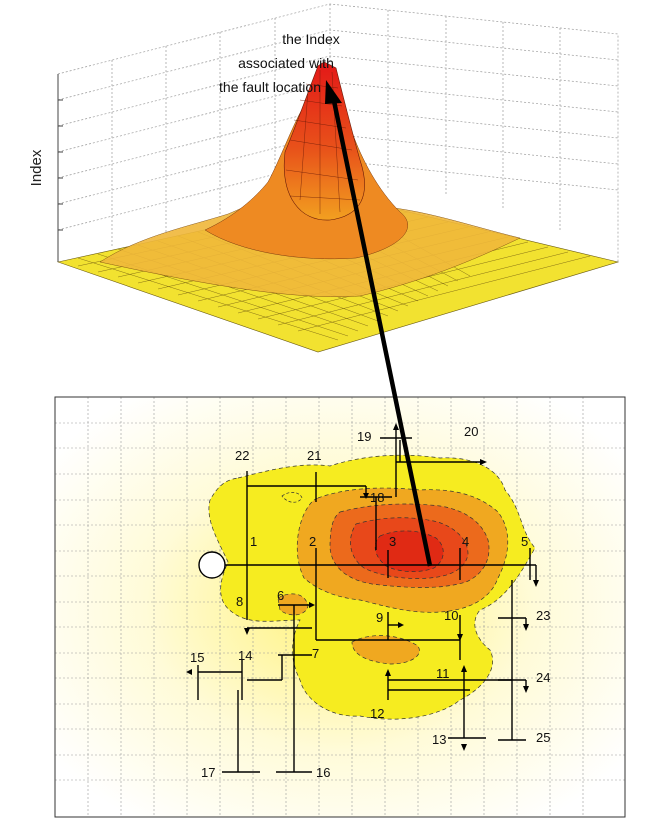  What do you see at coordinates (364, 436) in the screenshot?
I see `bus-label-19: 19` at bounding box center [364, 436].